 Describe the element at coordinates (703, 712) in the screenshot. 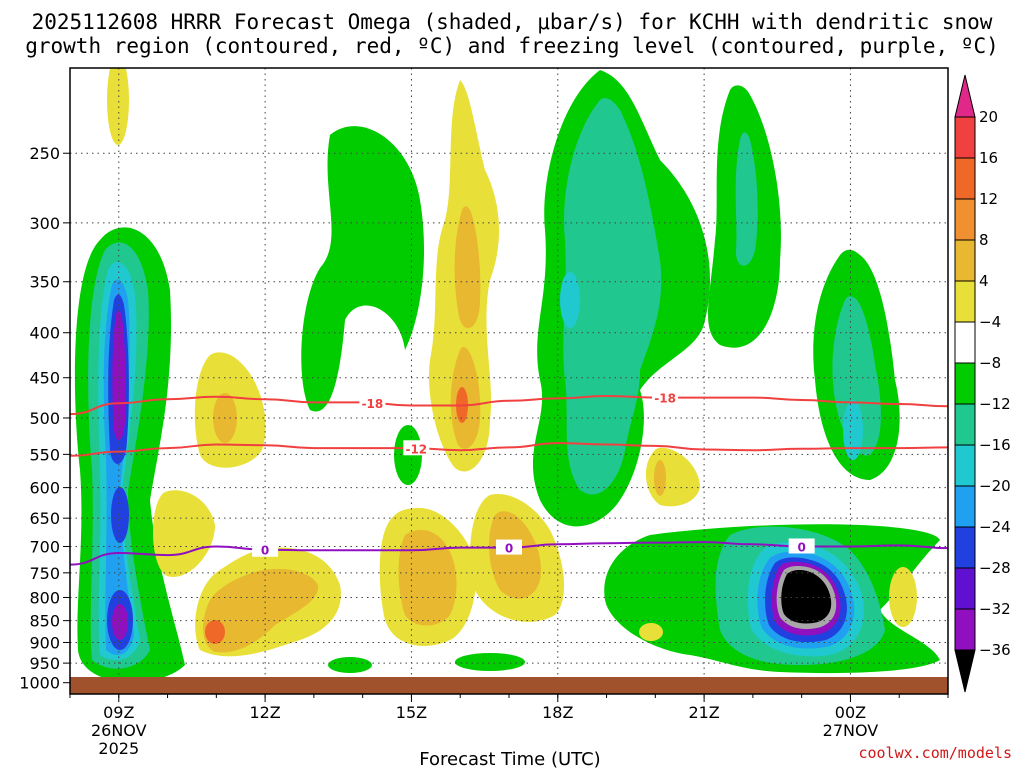

I see `x-tick-label: 21Z` at that location.